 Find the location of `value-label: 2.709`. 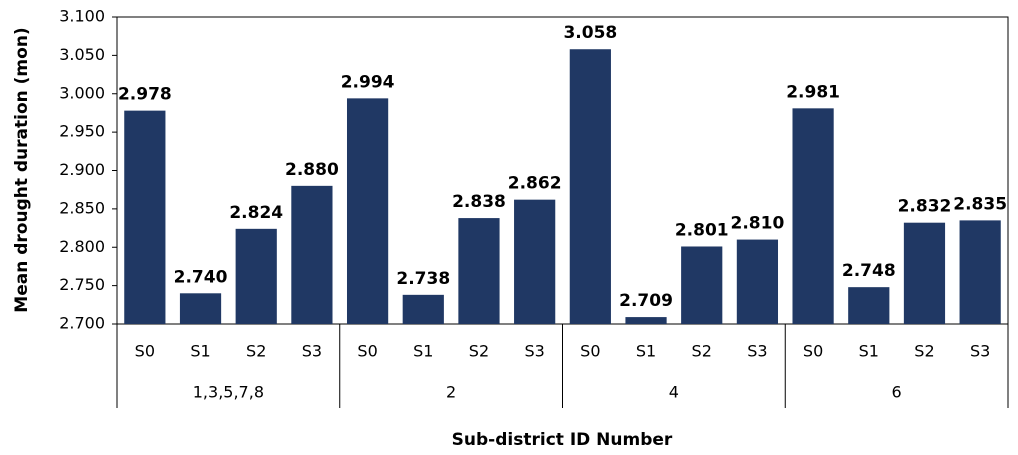

value-label: 2.709 is located at coordinates (646, 301).